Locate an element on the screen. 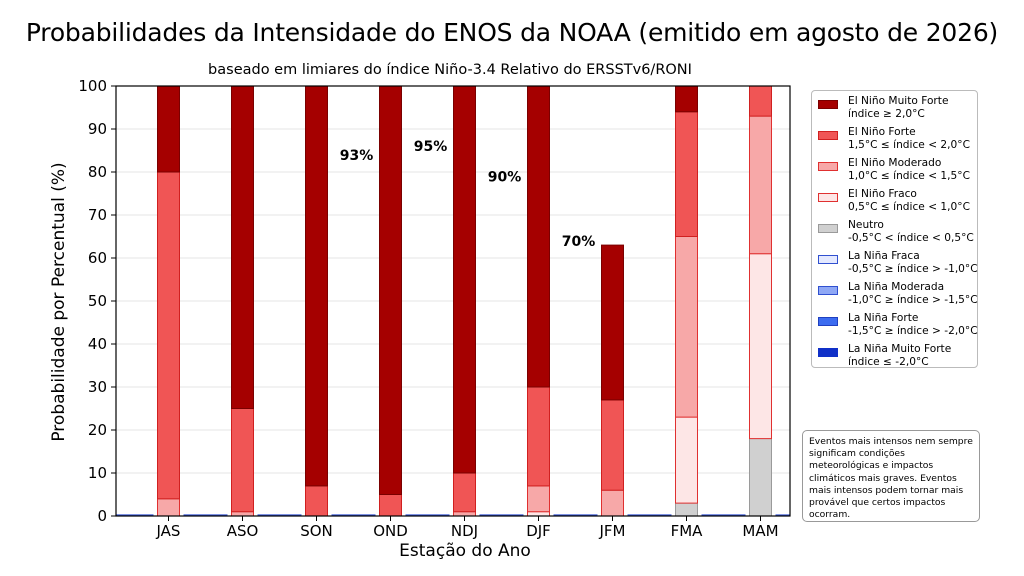 The height and width of the screenshot is (576, 1024). legend-series-name: La Niña Muito Forte is located at coordinates (900, 349).